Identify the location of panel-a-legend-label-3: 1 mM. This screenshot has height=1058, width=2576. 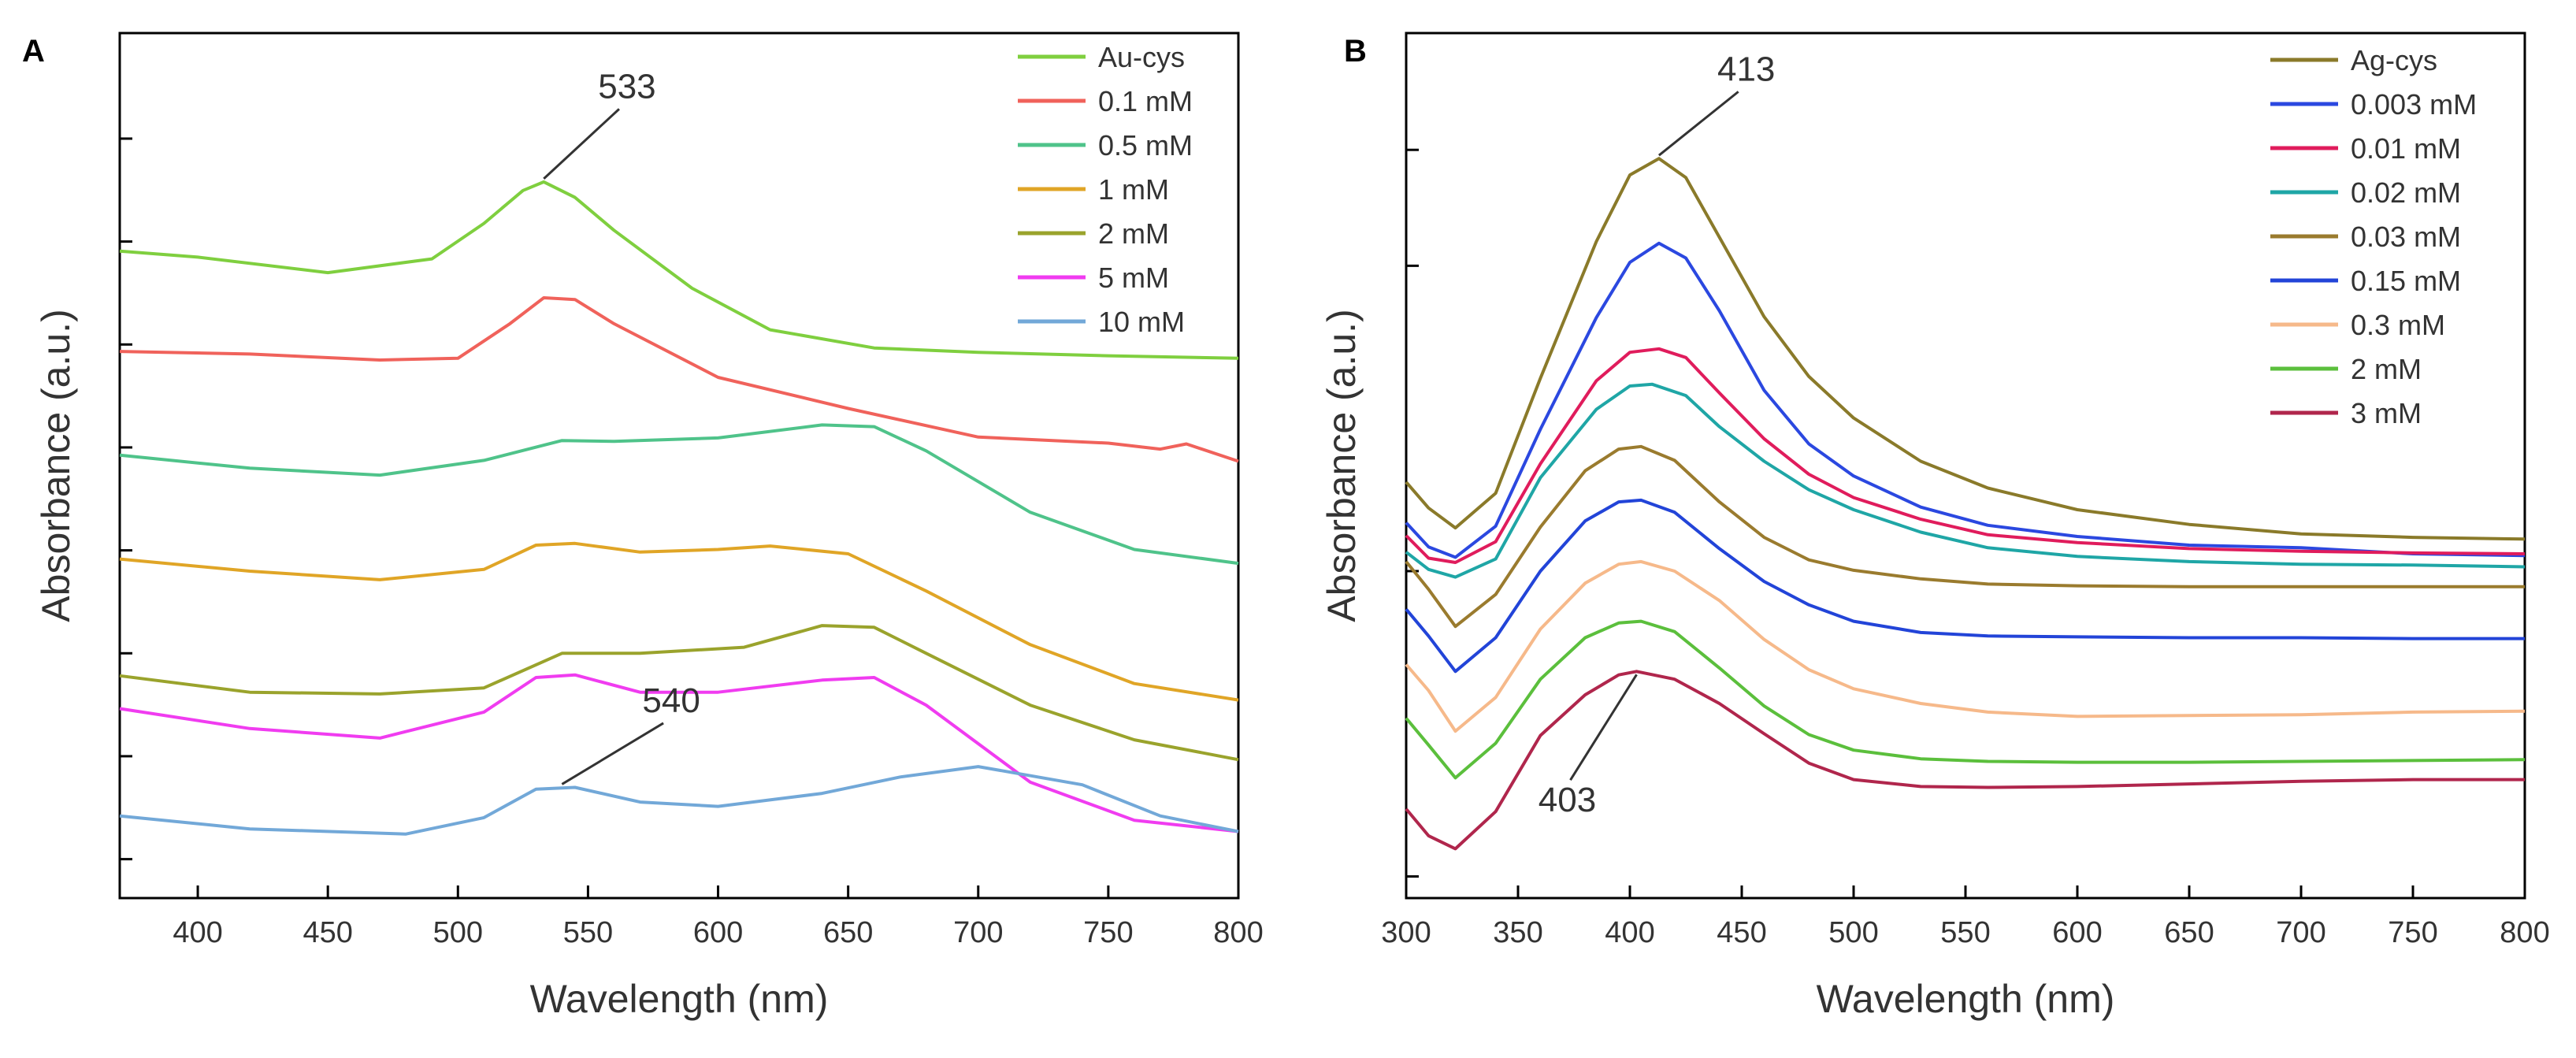
(1133, 189).